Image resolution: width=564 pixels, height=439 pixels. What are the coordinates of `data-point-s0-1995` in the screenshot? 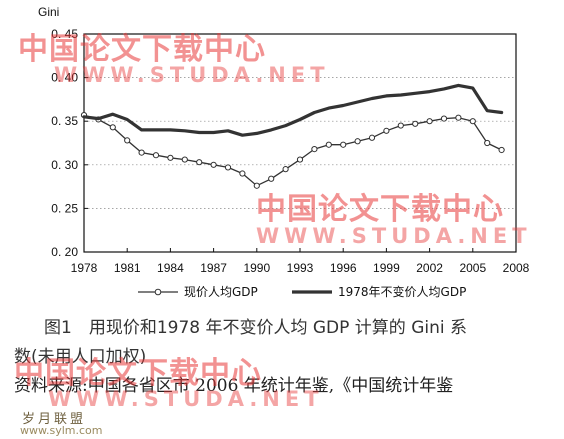 It's located at (328, 144).